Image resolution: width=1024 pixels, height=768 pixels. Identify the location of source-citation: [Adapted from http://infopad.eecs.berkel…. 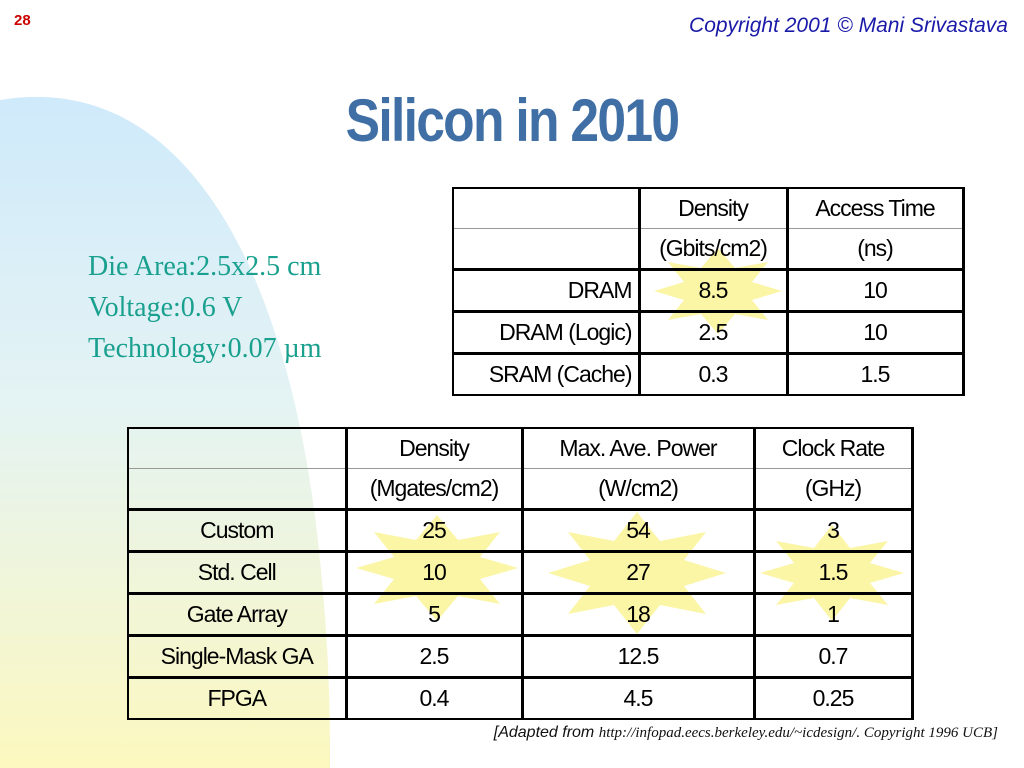
(746, 733).